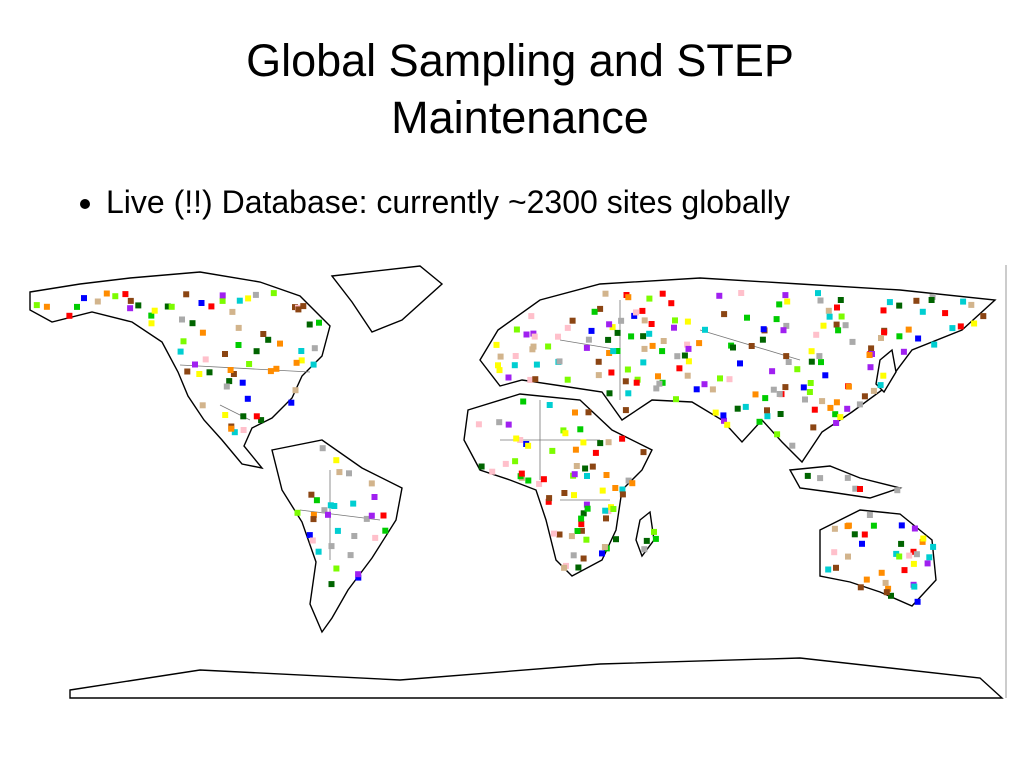 Image resolution: width=1024 pixels, height=768 pixels. I want to click on madagascar, so click(645, 534).